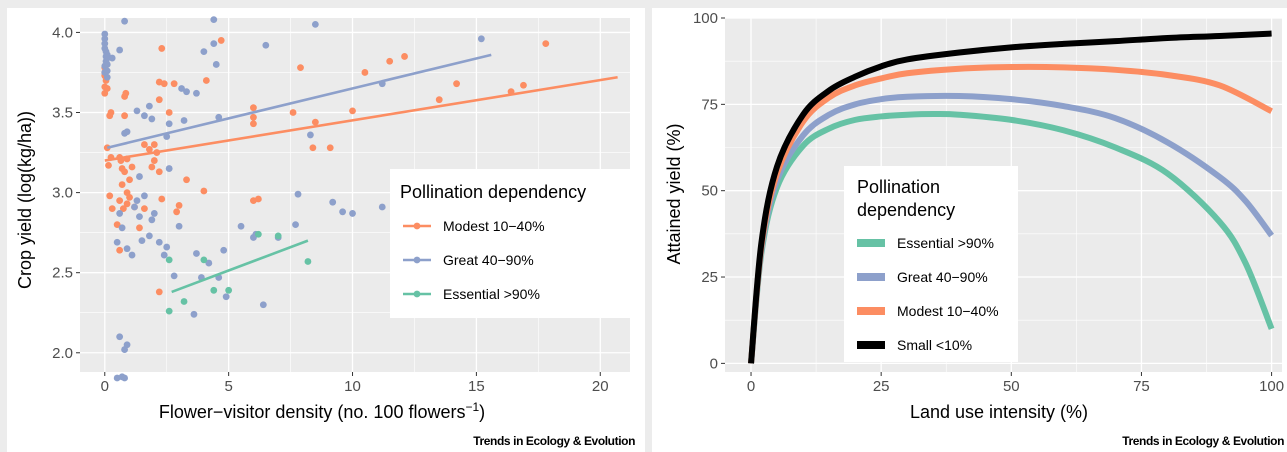 The image size is (1287, 452). Describe the element at coordinates (62, 193) in the screenshot. I see `y-tick-label: 3.0` at that location.